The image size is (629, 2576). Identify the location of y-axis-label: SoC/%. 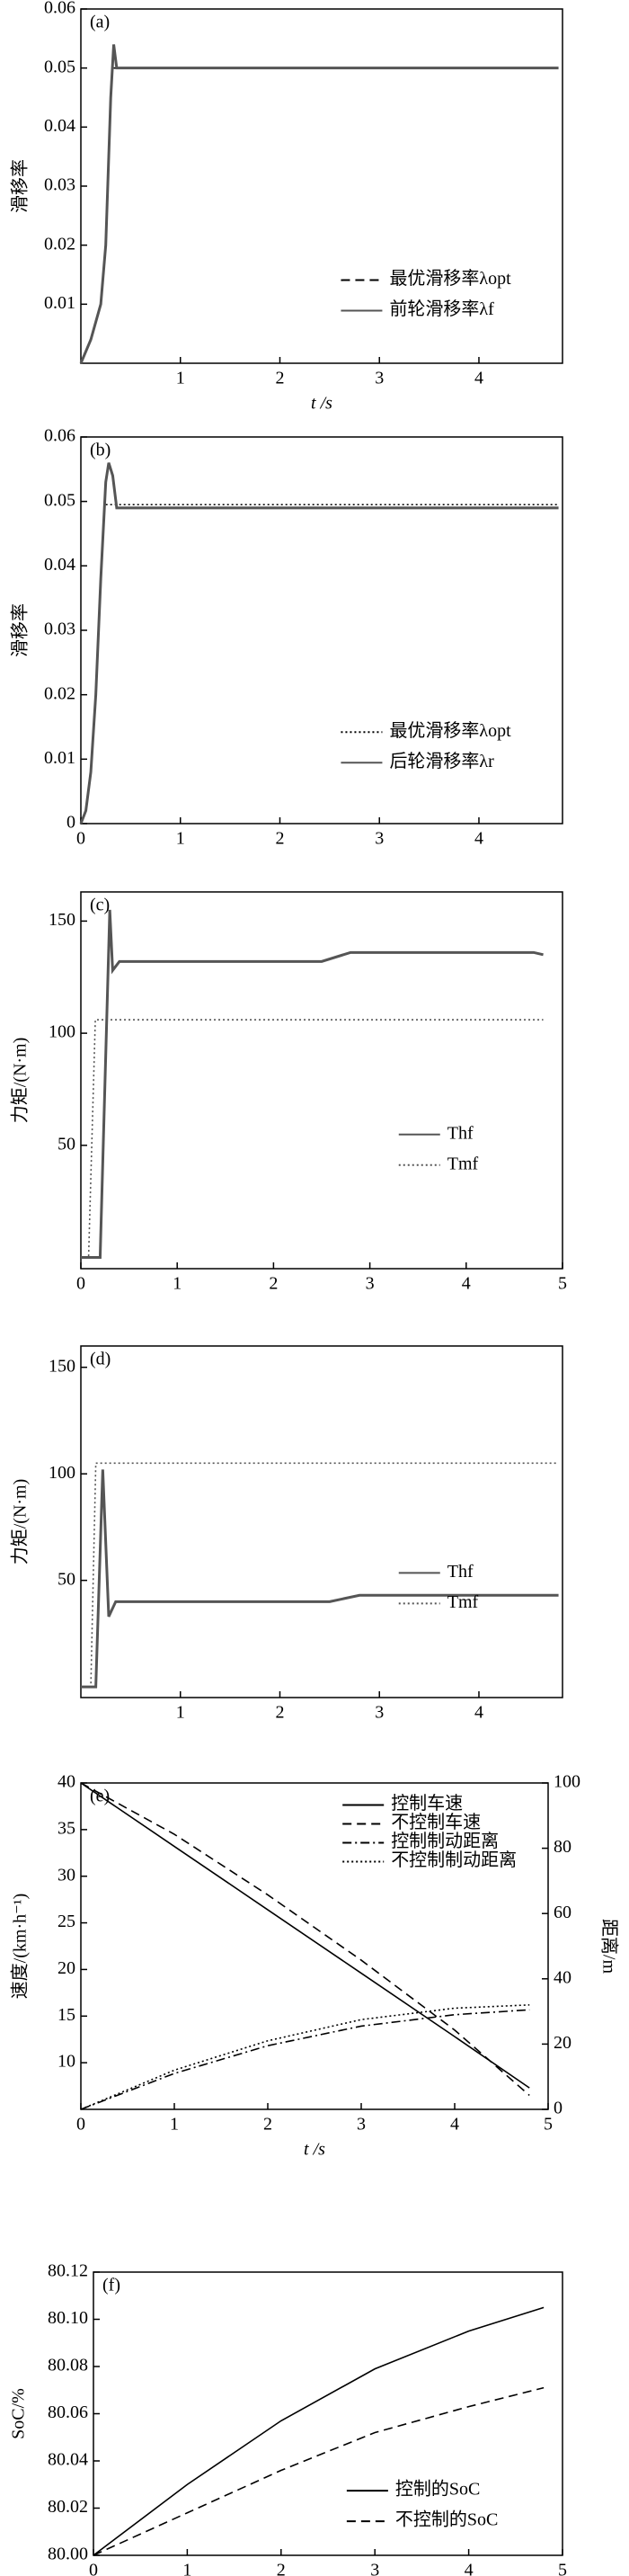
(19, 2413).